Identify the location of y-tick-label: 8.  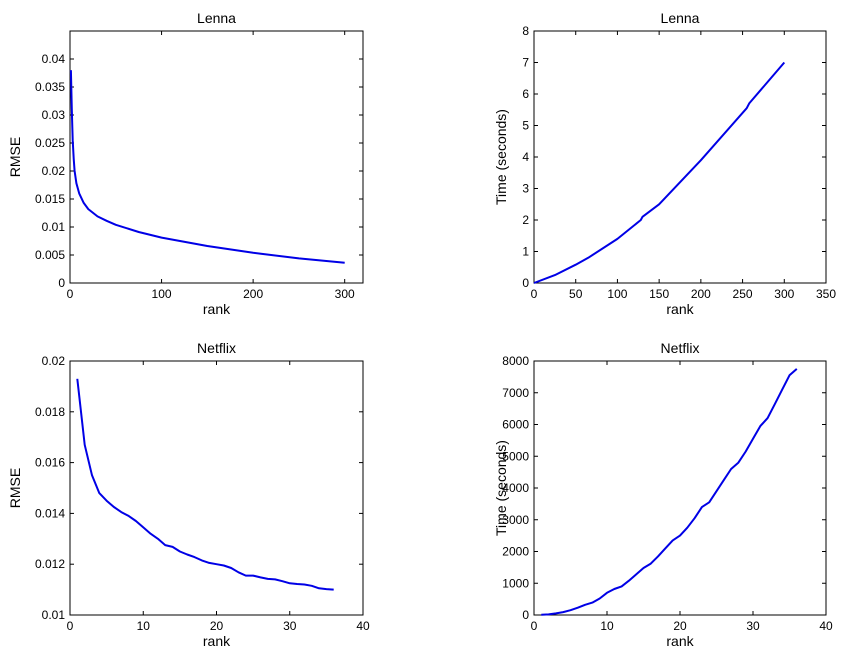
(525, 31).